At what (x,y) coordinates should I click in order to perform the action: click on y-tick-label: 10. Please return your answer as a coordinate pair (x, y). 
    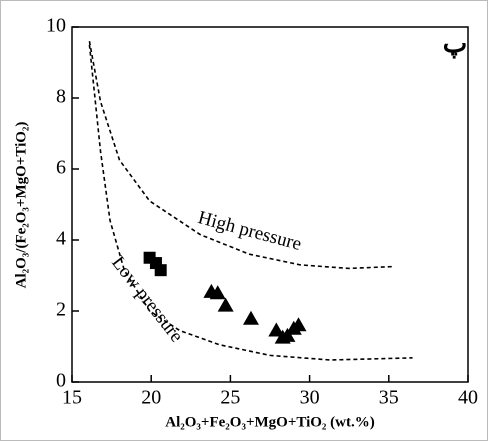
    Looking at the image, I should click on (56, 26).